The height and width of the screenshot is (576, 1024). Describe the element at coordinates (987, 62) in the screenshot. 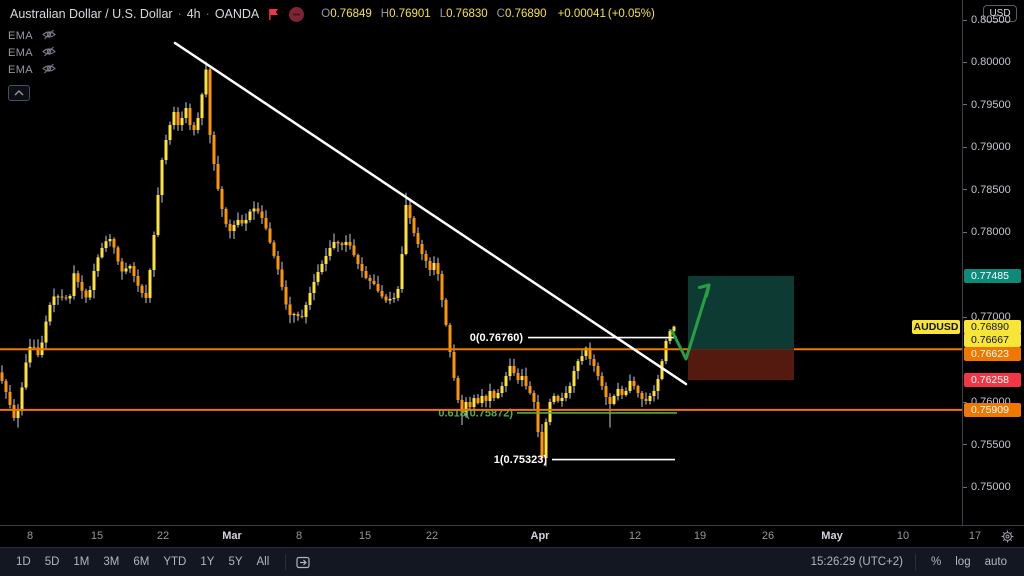

I see `price-tick: 0.80000` at that location.